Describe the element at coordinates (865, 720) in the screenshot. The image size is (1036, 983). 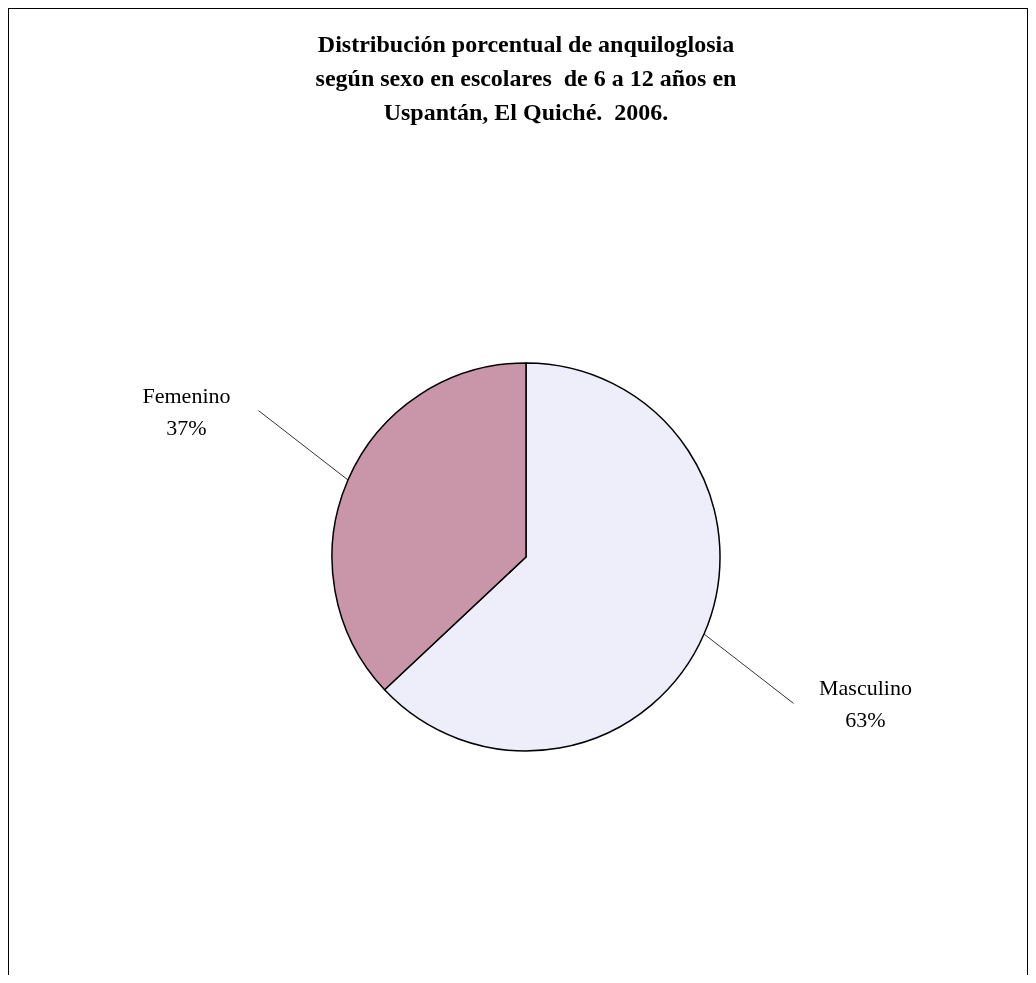
I see `data-label: 63%` at that location.